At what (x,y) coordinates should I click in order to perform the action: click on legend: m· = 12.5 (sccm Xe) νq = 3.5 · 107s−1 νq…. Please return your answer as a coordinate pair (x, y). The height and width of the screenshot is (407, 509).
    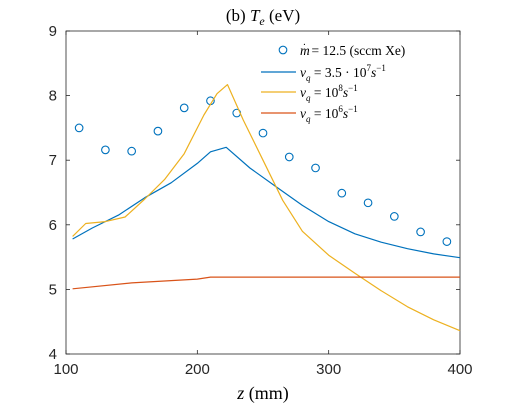
    Looking at the image, I should click on (333, 82).